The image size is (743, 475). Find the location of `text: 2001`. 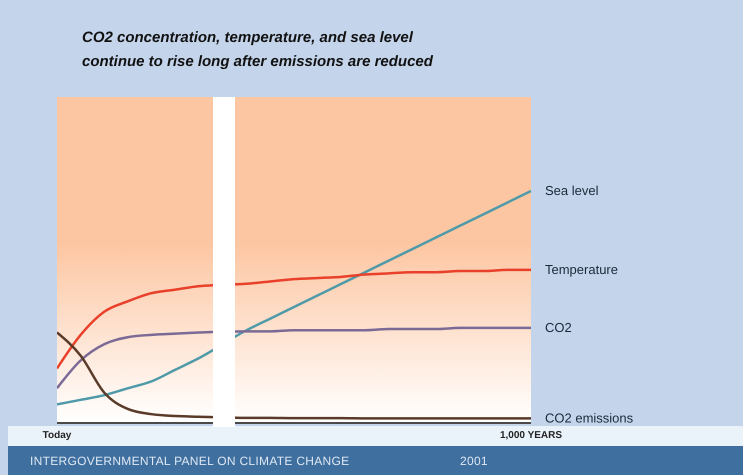

text: 2001 is located at coordinates (474, 461).